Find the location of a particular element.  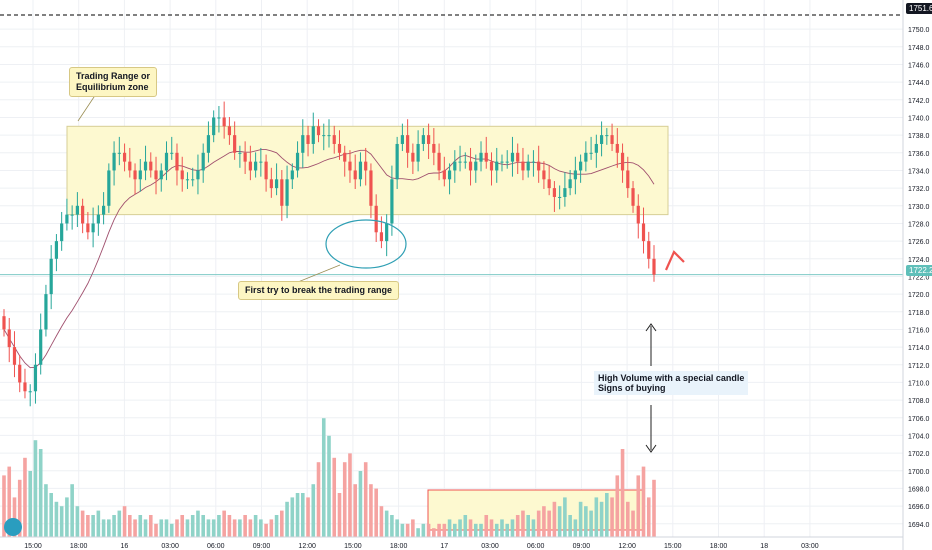

price-tick-label: 1720.0 is located at coordinates (919, 295).